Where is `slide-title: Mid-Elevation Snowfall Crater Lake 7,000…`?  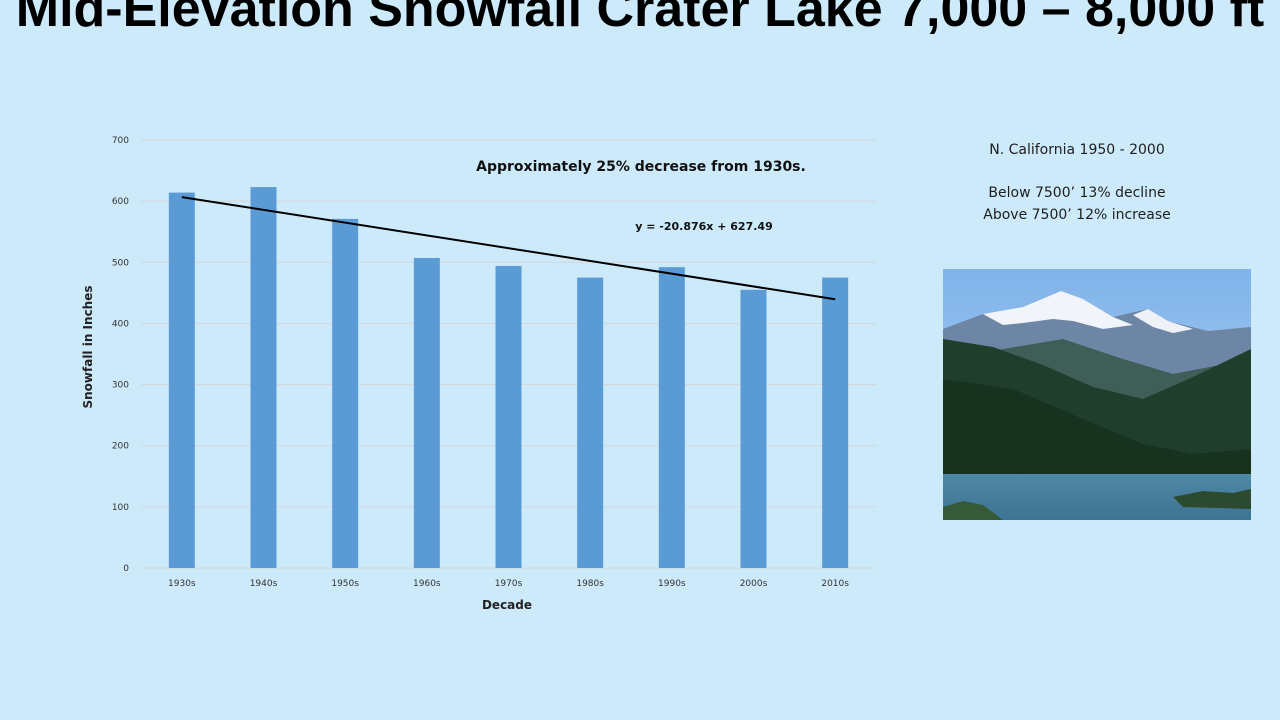
slide-title: Mid-Elevation Snowfall Crater Lake 7,000… is located at coordinates (640, 19).